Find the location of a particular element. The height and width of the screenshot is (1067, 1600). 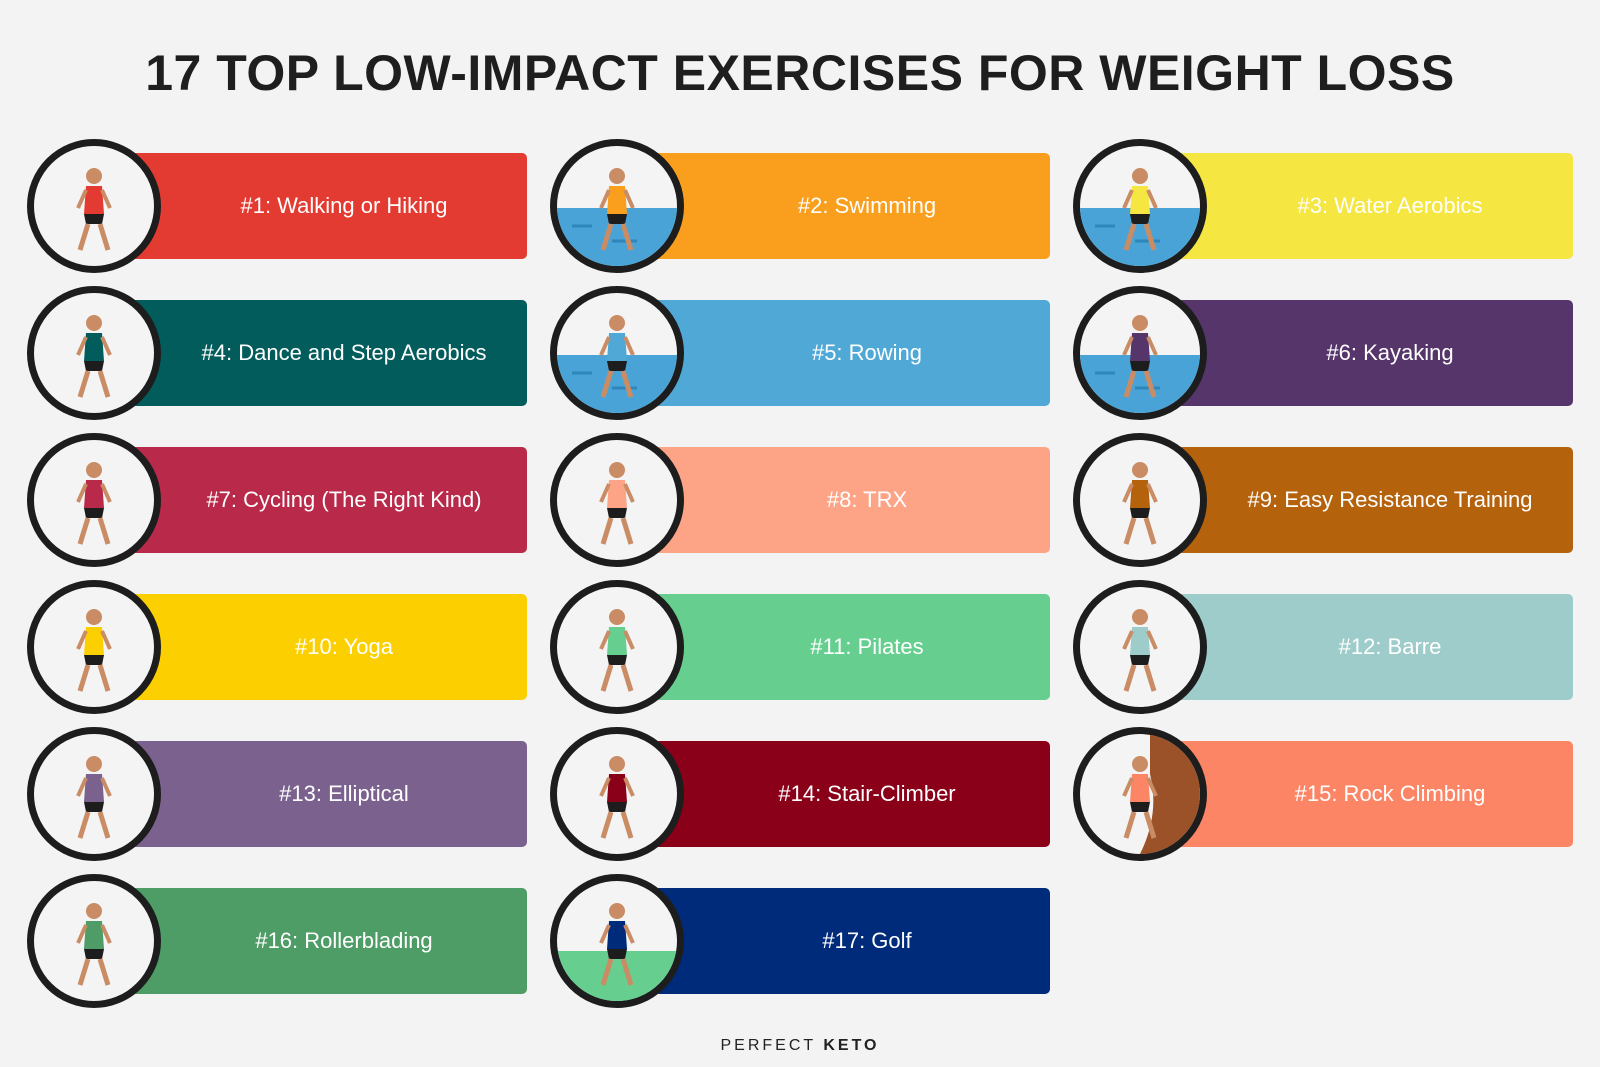

exercise-label: #6: Kayaking is located at coordinates (1390, 352).